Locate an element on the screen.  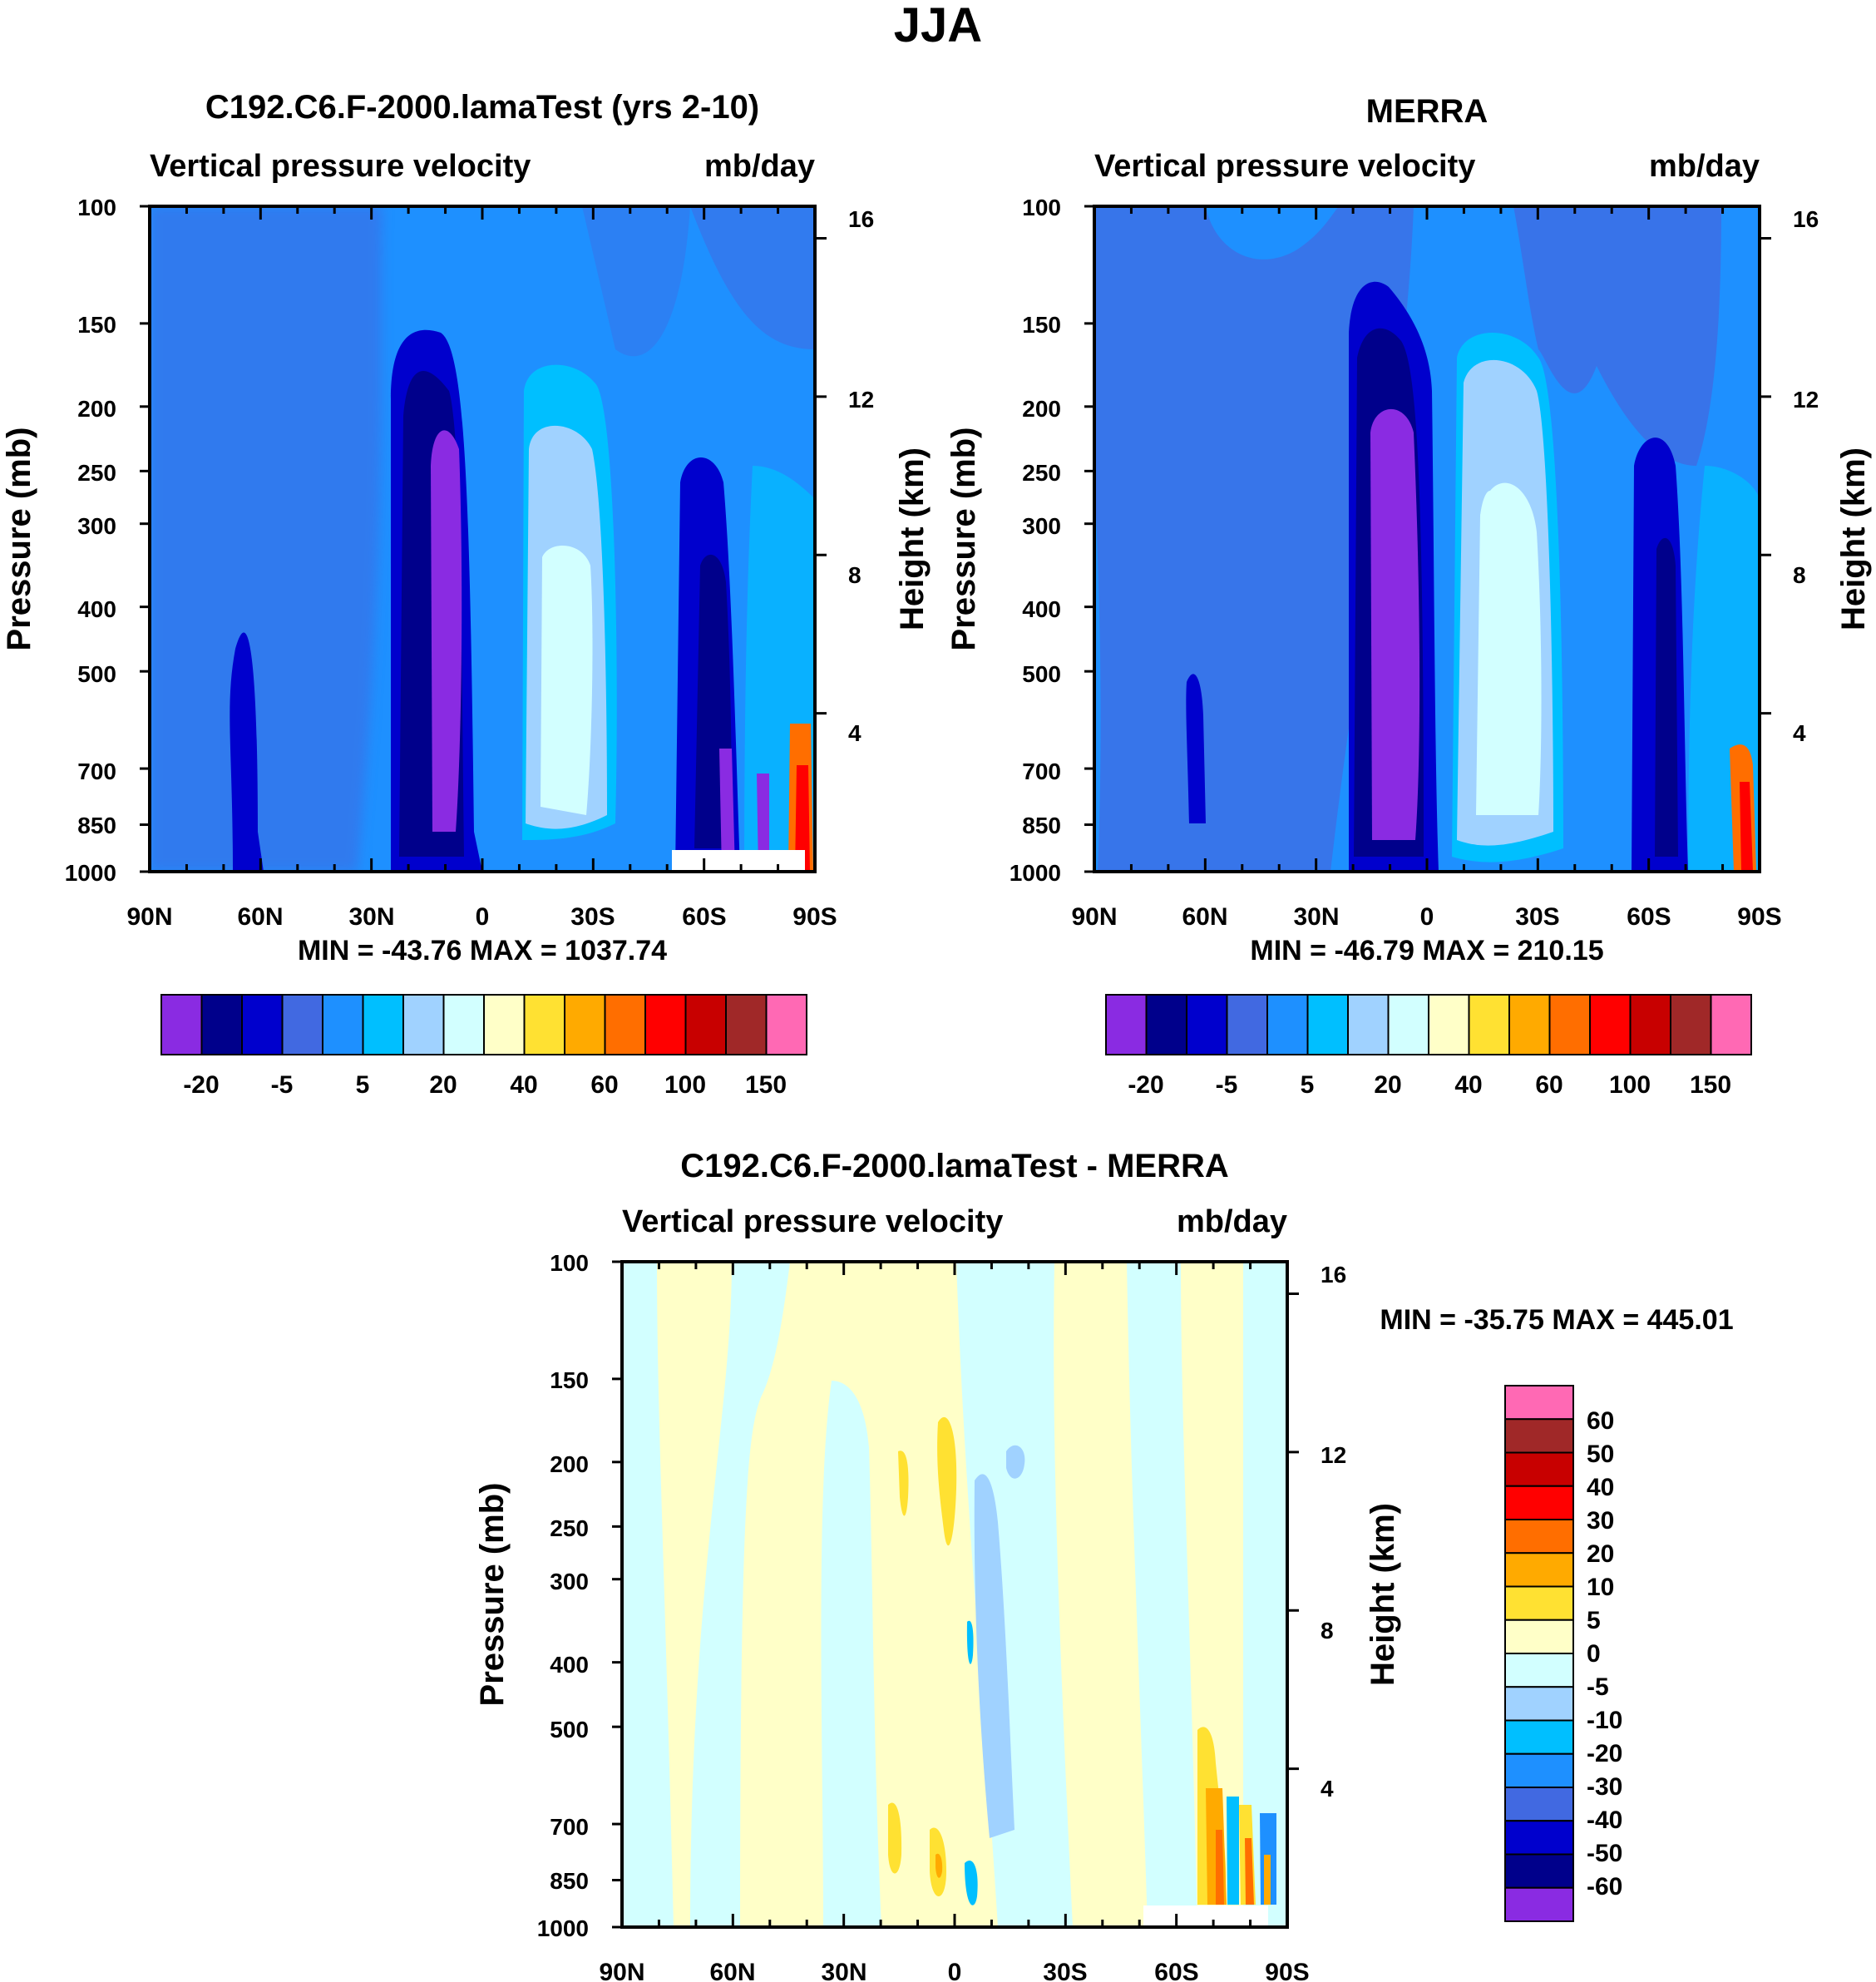
panel-title: C192.C6.F-2000.lamaTest - MERRA is located at coordinates (954, 1166).